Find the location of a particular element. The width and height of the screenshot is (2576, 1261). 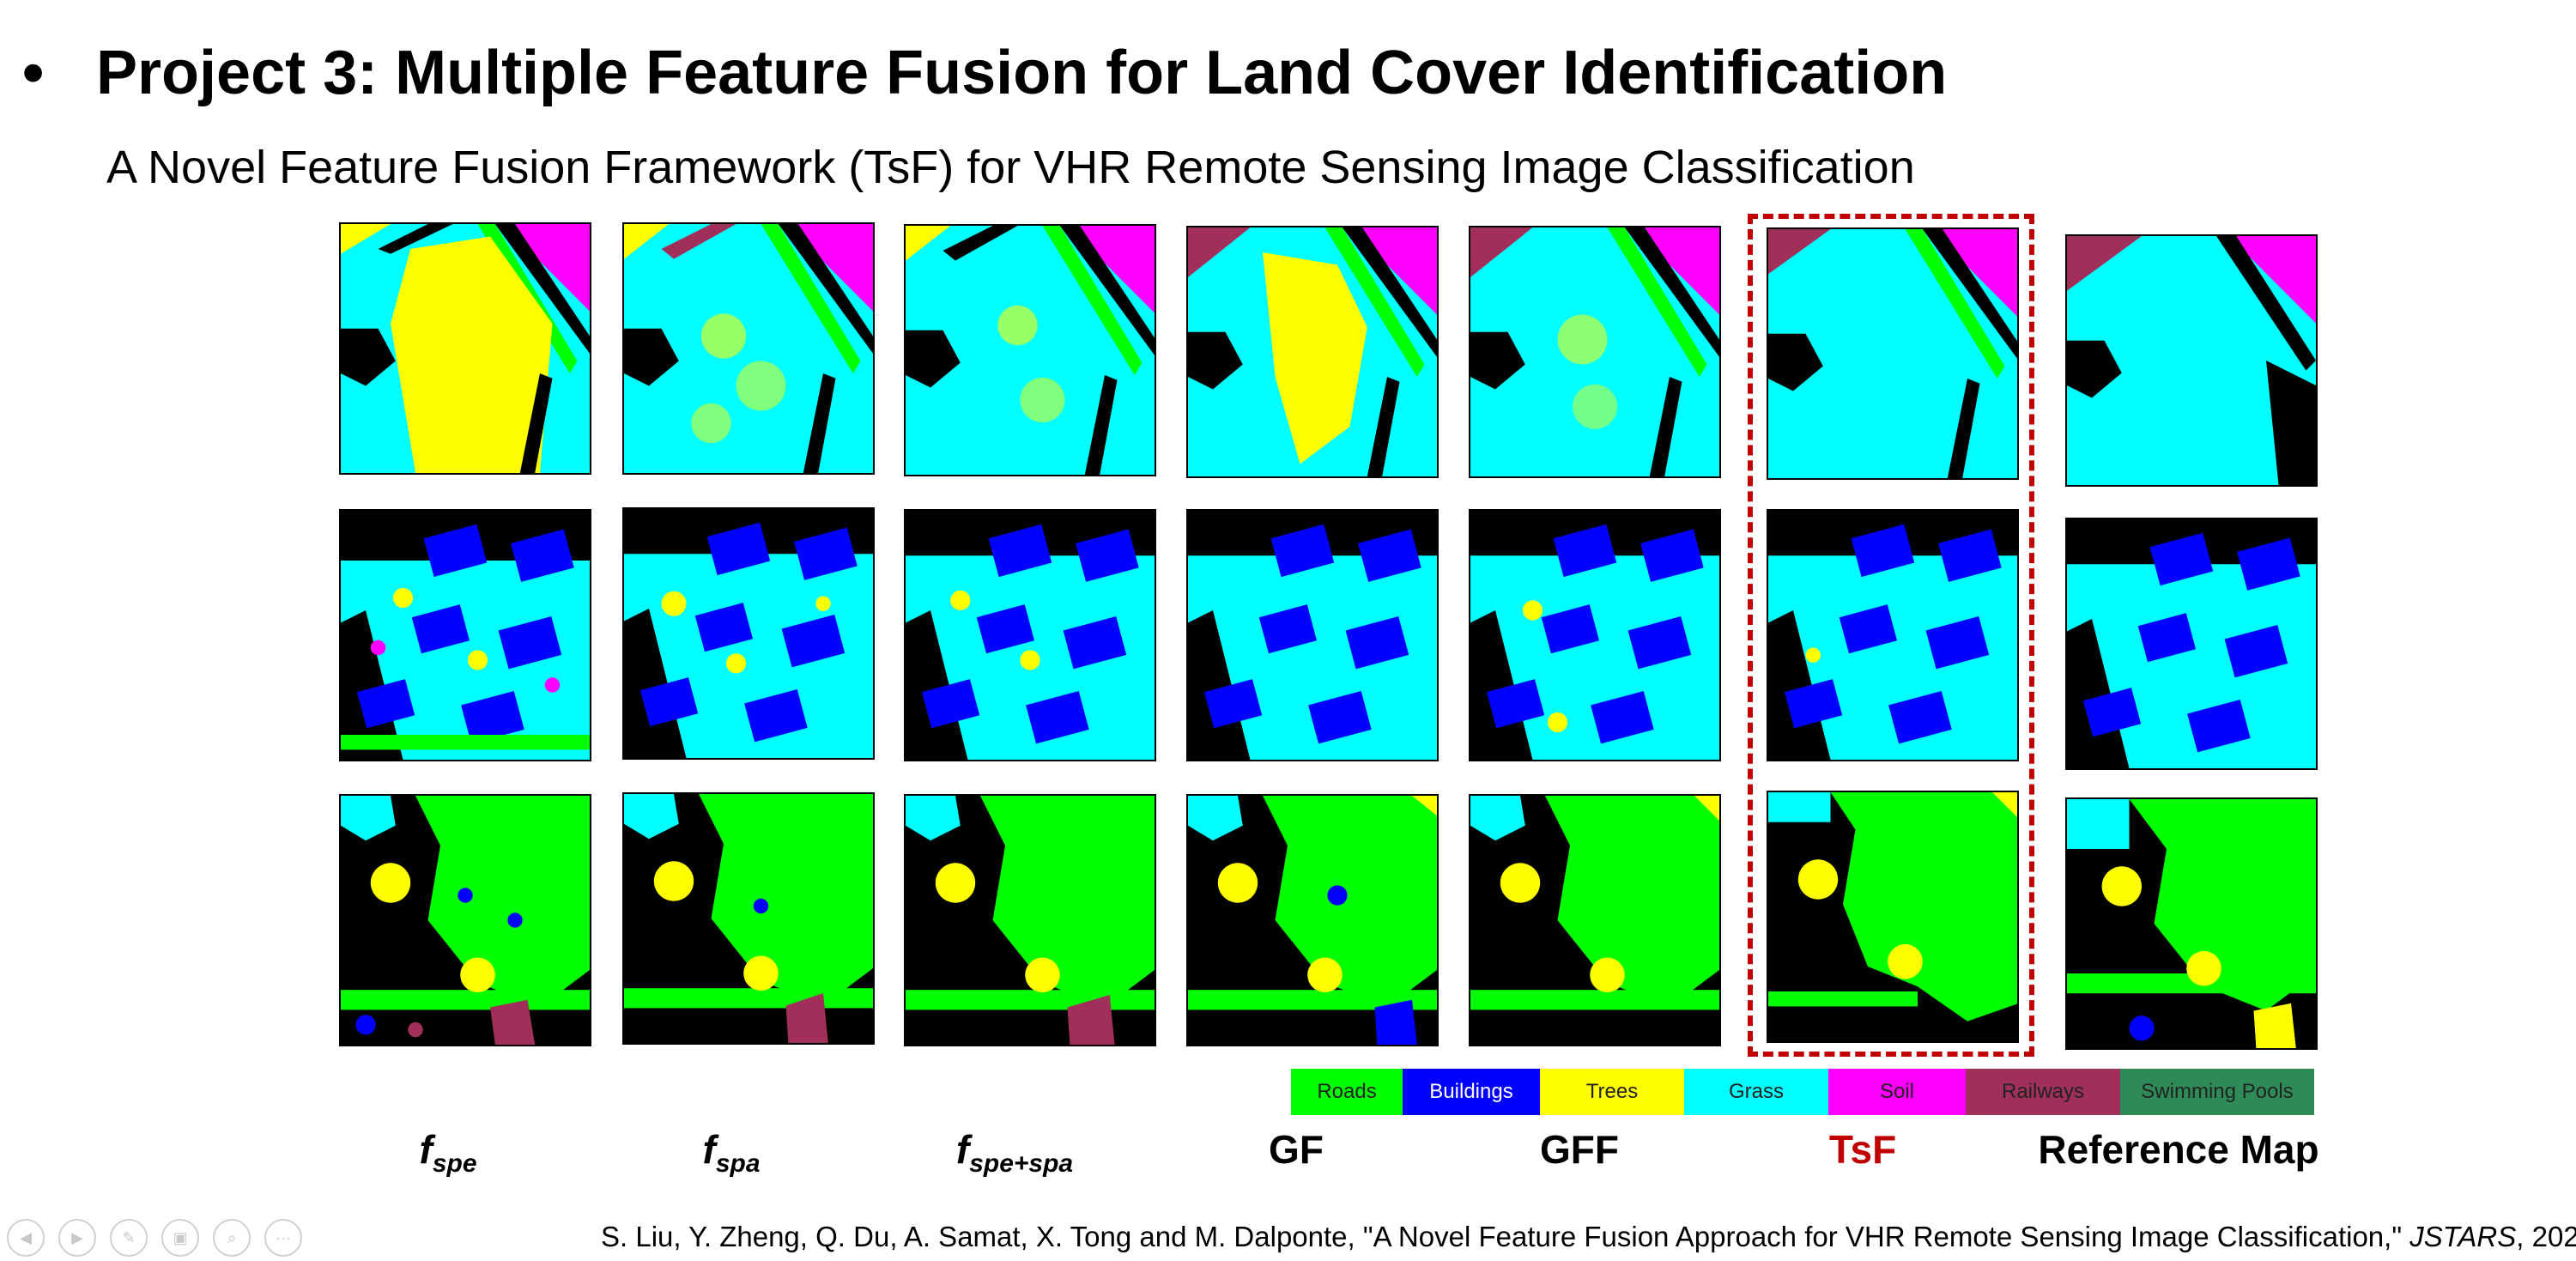

tsf-highlight-box is located at coordinates (1891, 635).